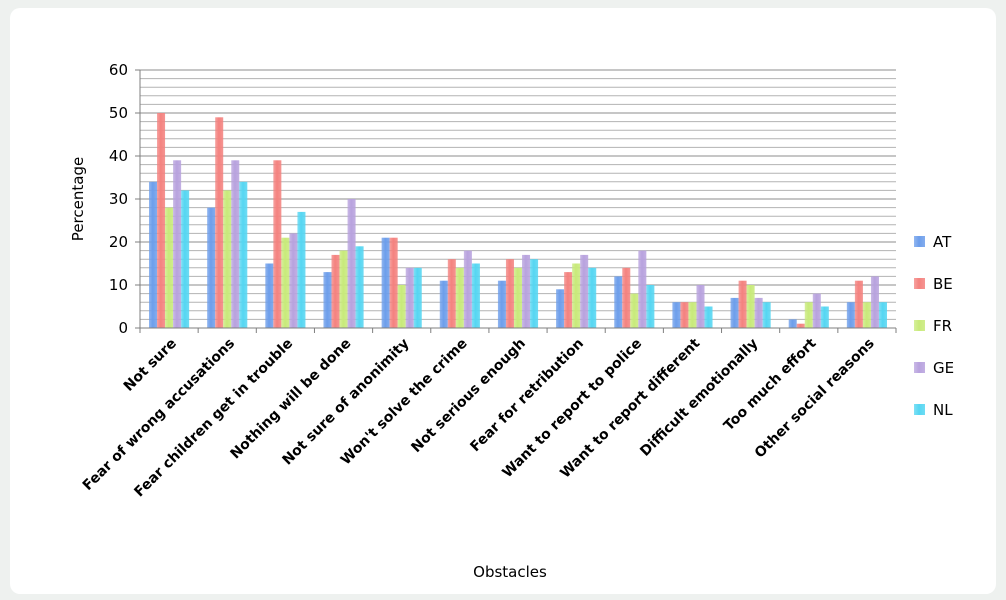 Image resolution: width=1006 pixels, height=600 pixels. What do you see at coordinates (291, 399) in the screenshot?
I see `x-category-label: Nothing will be done` at bounding box center [291, 399].